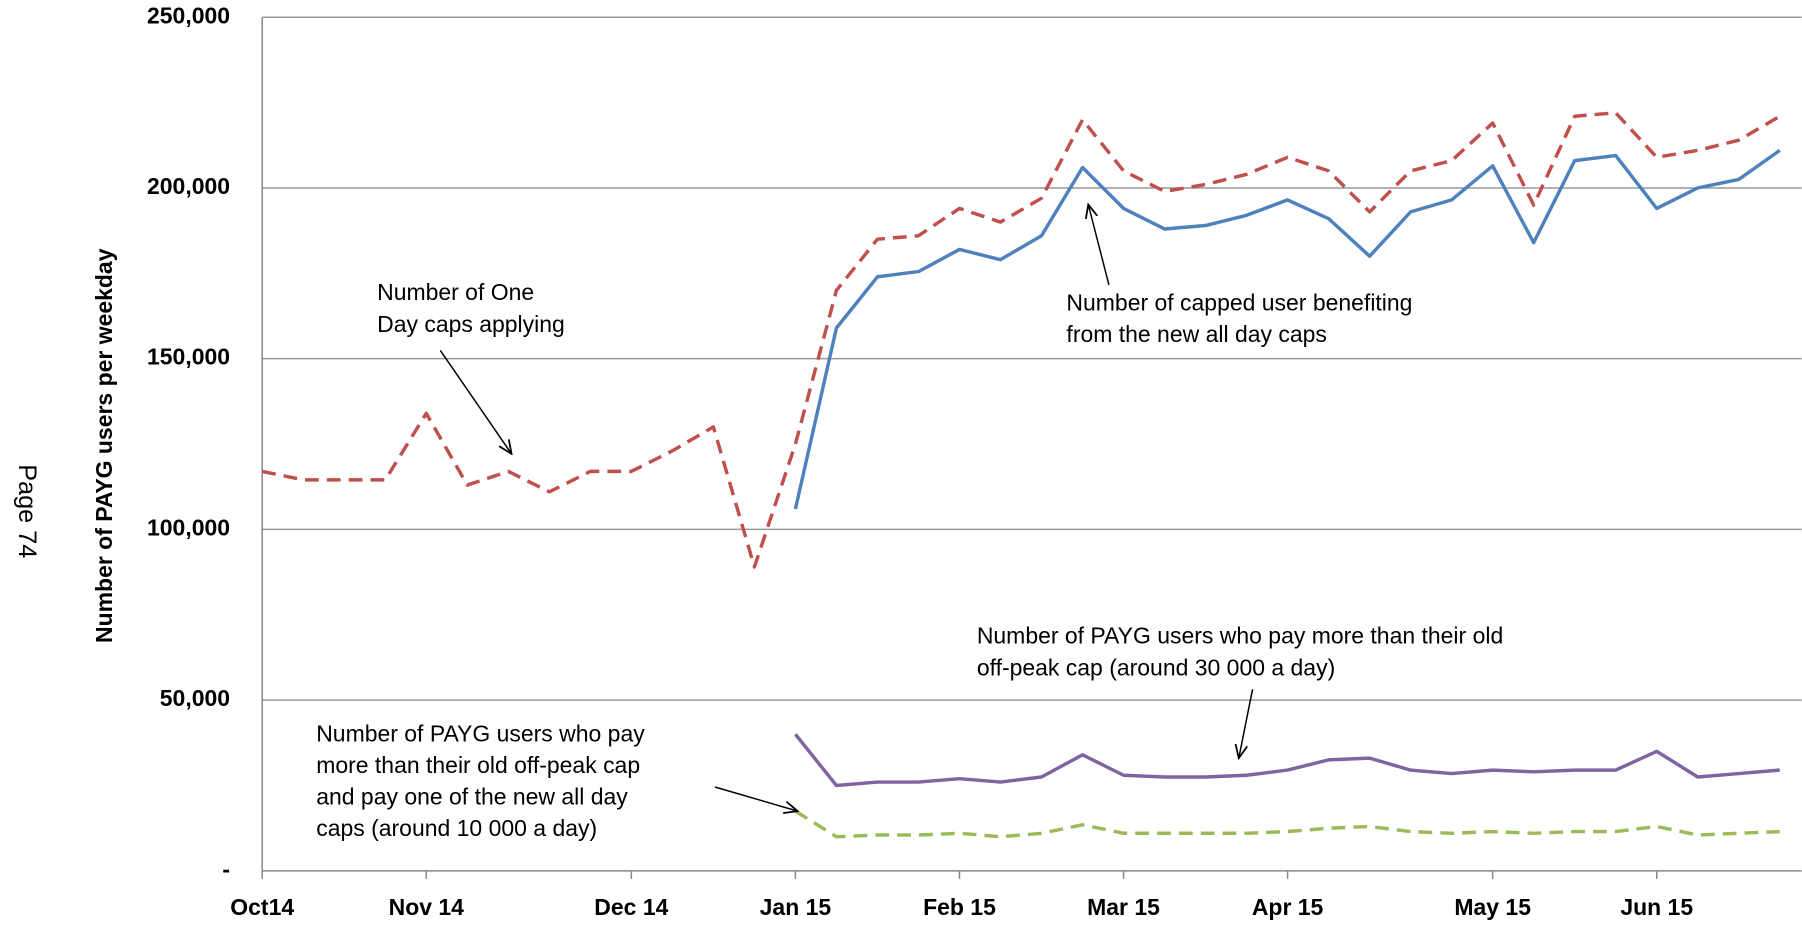 The height and width of the screenshot is (926, 1802). Describe the element at coordinates (1156, 667) in the screenshot. I see `annotation: off-peak cap (around 30 000 a day)` at that location.